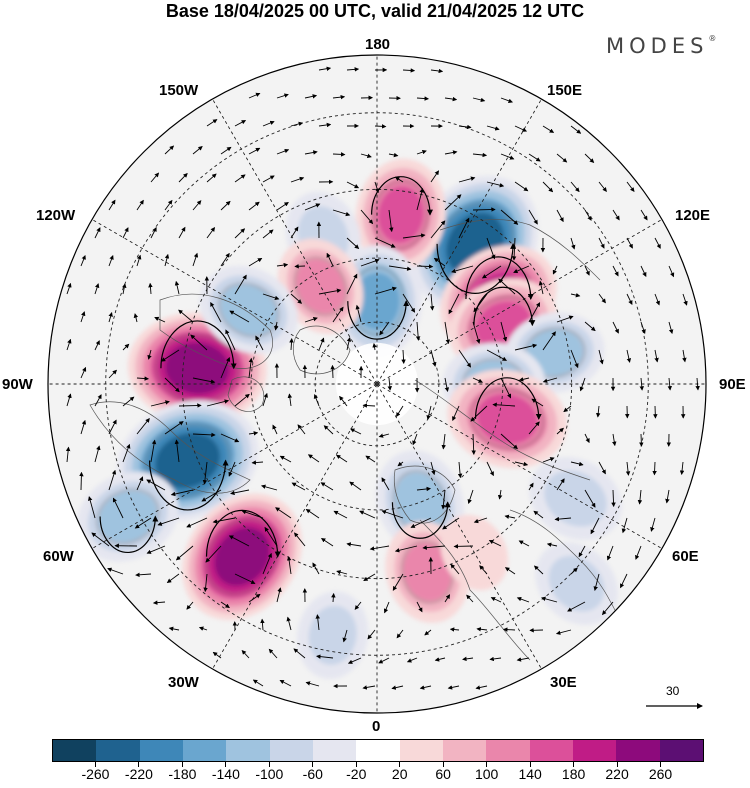 Image resolution: width=750 pixels, height=788 pixels. Describe the element at coordinates (183, 682) in the screenshot. I see `lon-label-30w: 30W` at that location.